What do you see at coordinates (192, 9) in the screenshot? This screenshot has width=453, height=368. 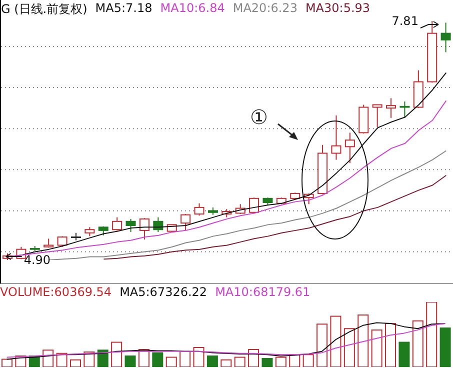 I see `text: MA10:6.84` at bounding box center [192, 9].